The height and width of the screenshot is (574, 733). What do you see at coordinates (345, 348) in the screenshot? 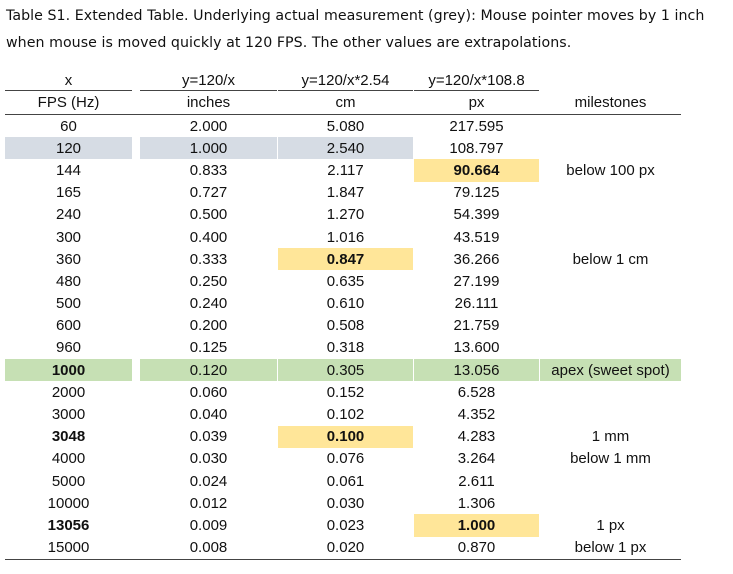
I see `cm-cell: 0.318` at bounding box center [345, 348].